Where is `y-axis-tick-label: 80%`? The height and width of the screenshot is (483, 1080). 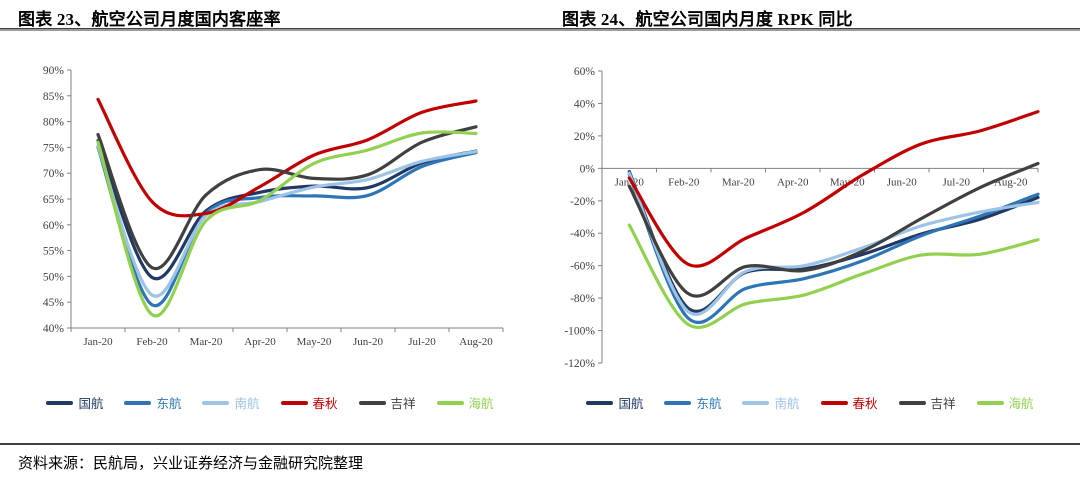
y-axis-tick-label: 80% is located at coordinates (54, 123).